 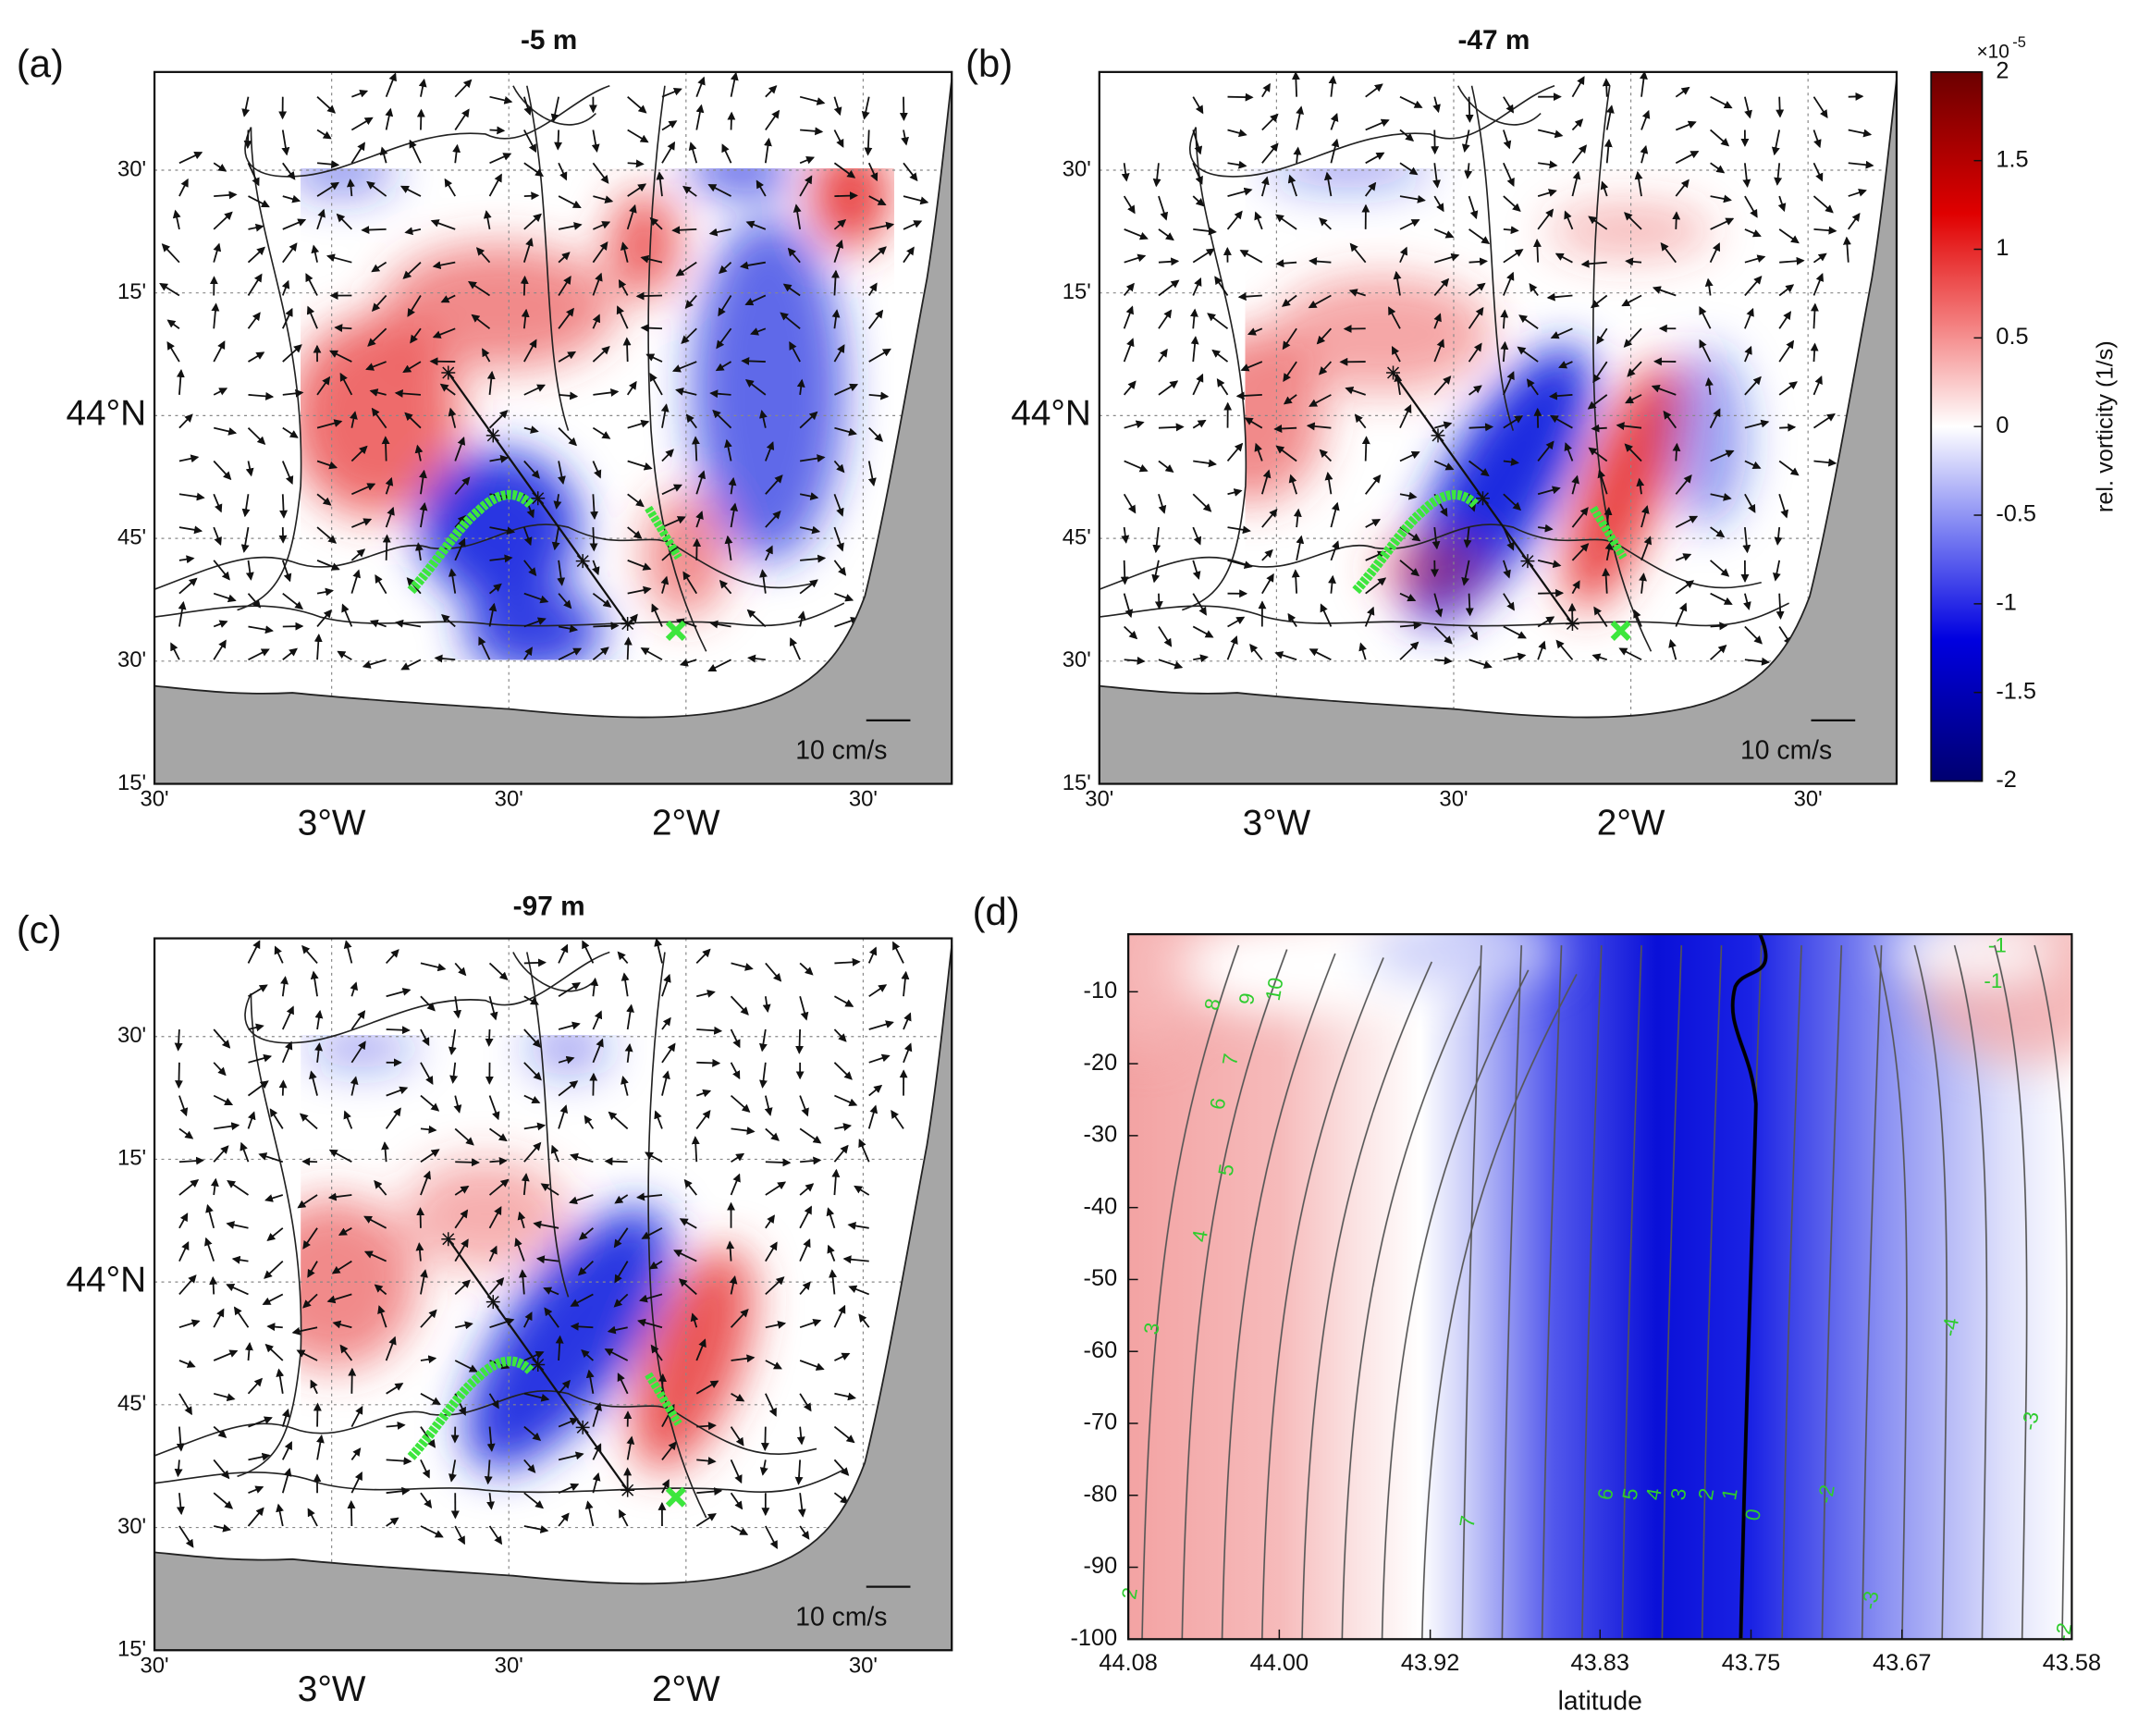 What do you see at coordinates (1600, 998) in the screenshot?
I see `blobs` at bounding box center [1600, 998].